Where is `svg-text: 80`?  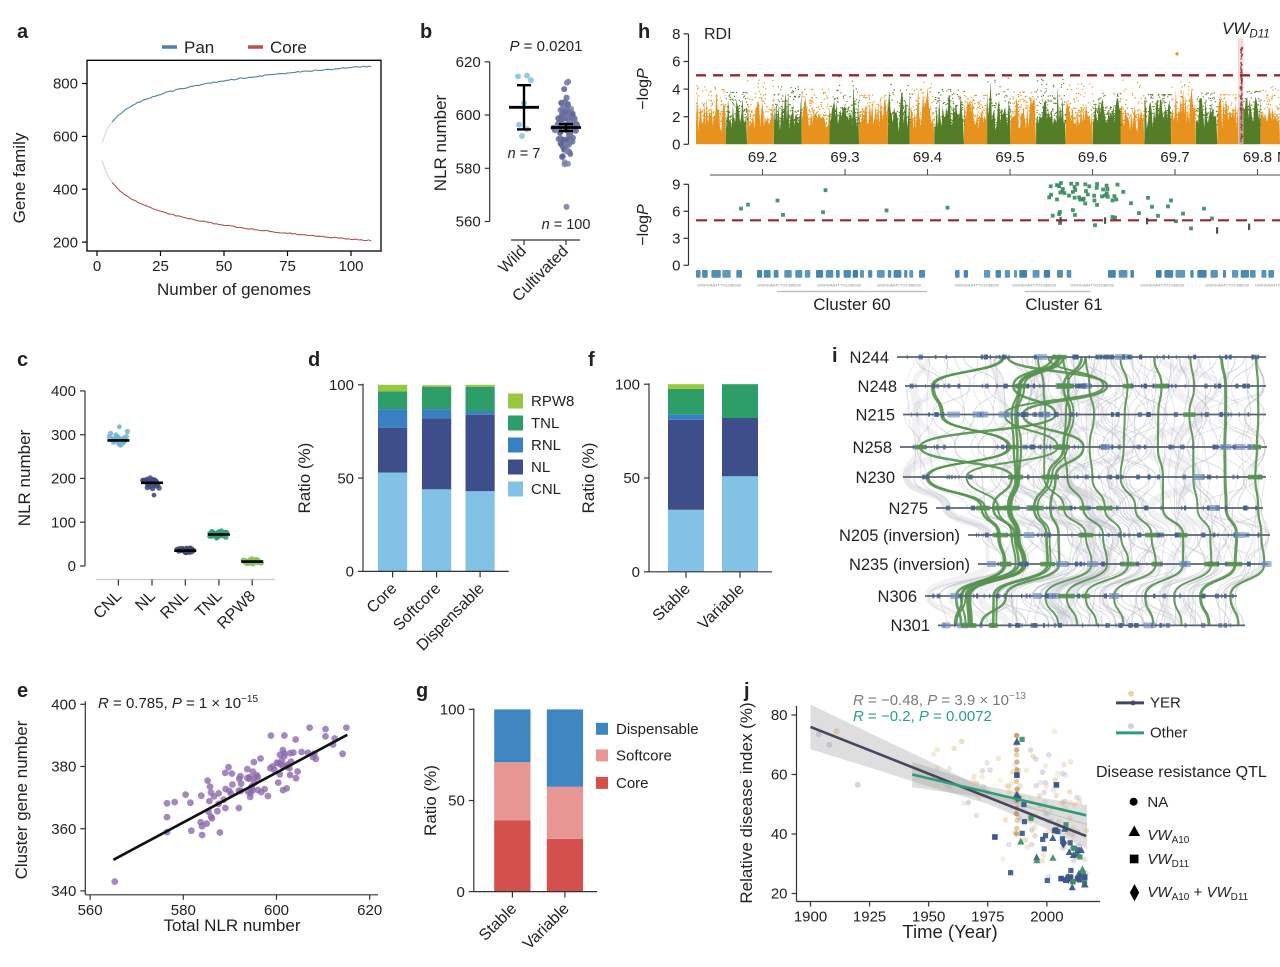
svg-text: 80 is located at coordinates (779, 715).